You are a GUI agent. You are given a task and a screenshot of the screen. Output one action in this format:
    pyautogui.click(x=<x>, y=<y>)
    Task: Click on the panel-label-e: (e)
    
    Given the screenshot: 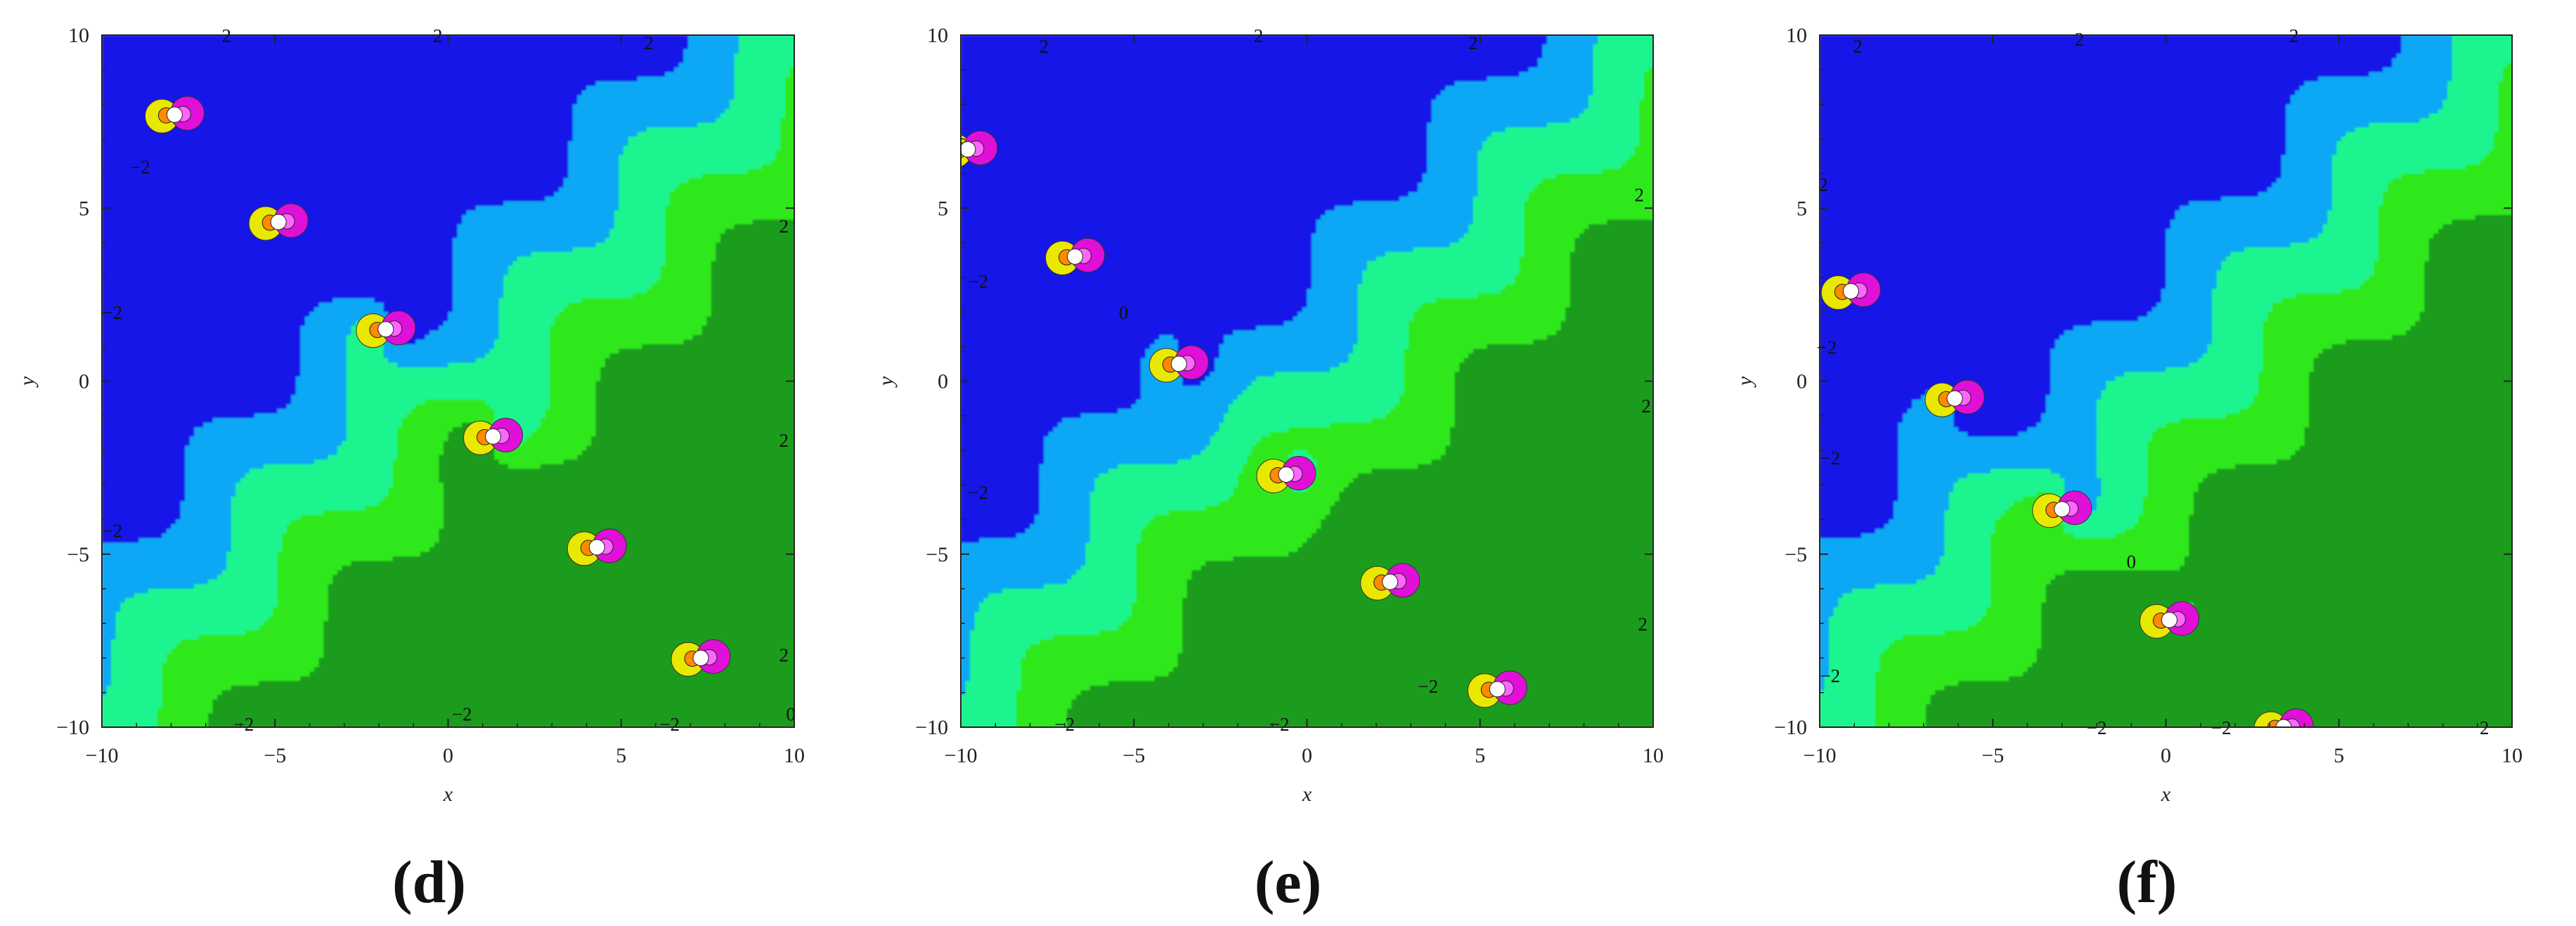 What is the action you would take?
    pyautogui.click(x=1288, y=882)
    